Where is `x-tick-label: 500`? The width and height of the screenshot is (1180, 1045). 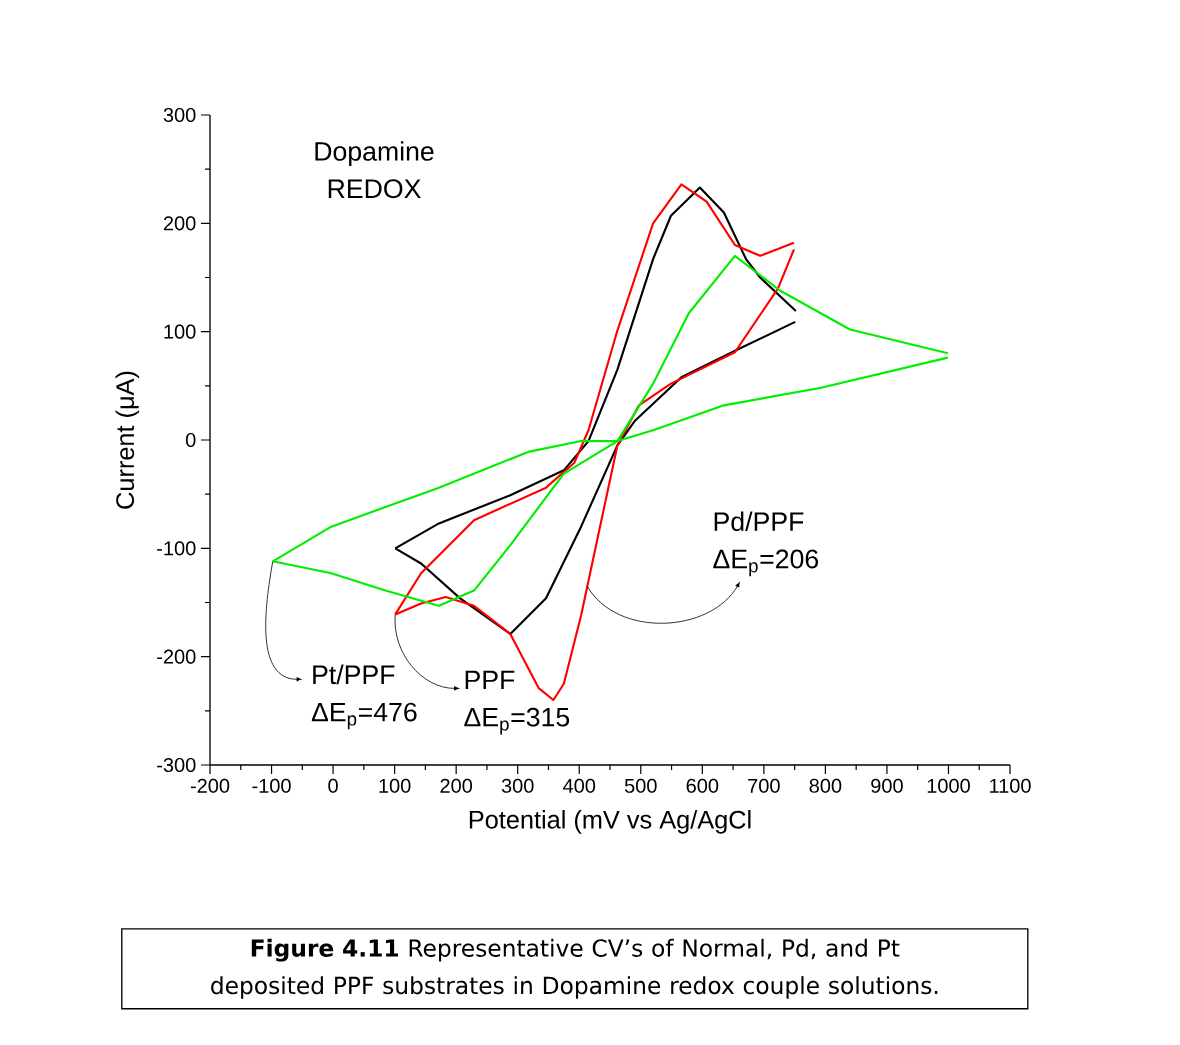 x-tick-label: 500 is located at coordinates (640, 785).